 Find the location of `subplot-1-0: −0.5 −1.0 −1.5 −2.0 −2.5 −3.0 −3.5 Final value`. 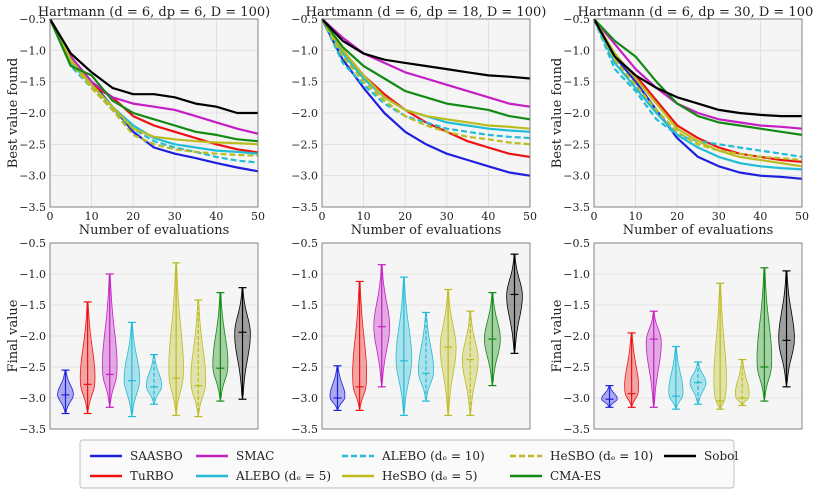

subplot-1-0: −0.5 −1.0 −1.5 −2.0 −2.5 −3.0 −3.5 Final value is located at coordinates (132, 336).